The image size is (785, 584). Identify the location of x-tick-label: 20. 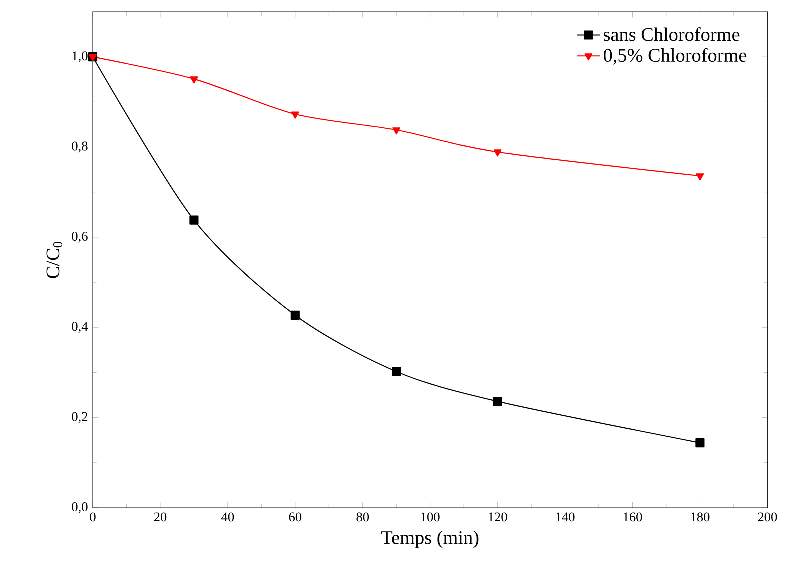
(160, 517).